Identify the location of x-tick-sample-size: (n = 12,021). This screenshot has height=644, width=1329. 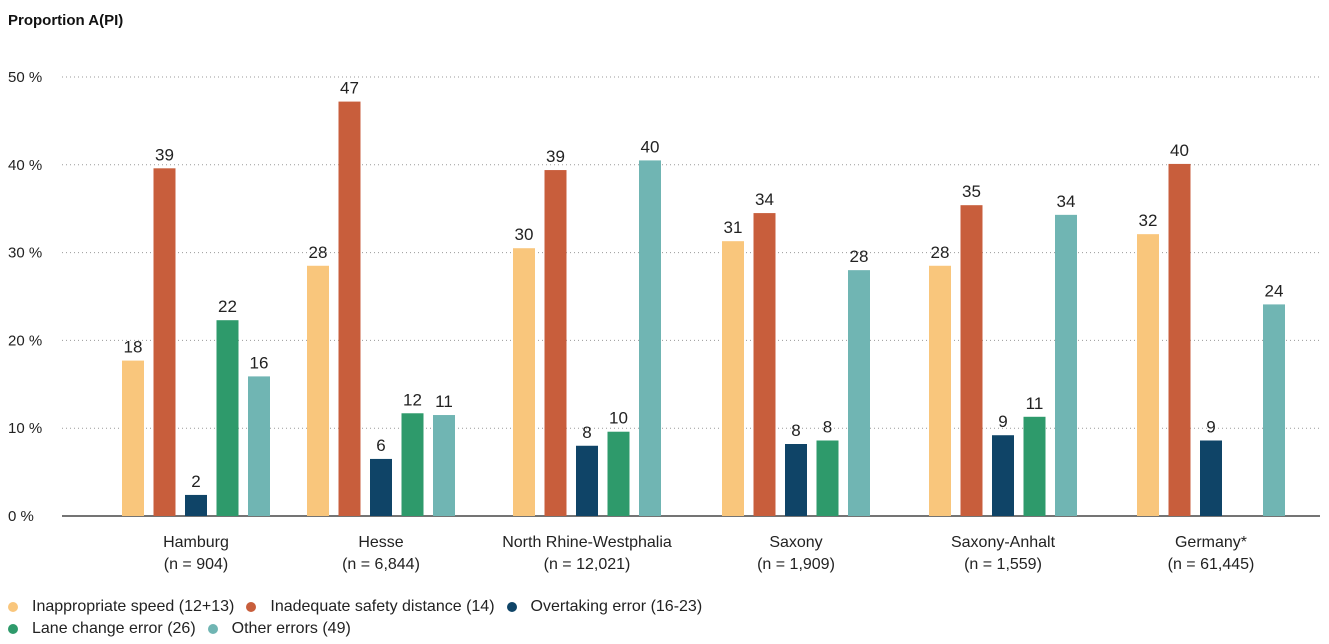
(587, 564).